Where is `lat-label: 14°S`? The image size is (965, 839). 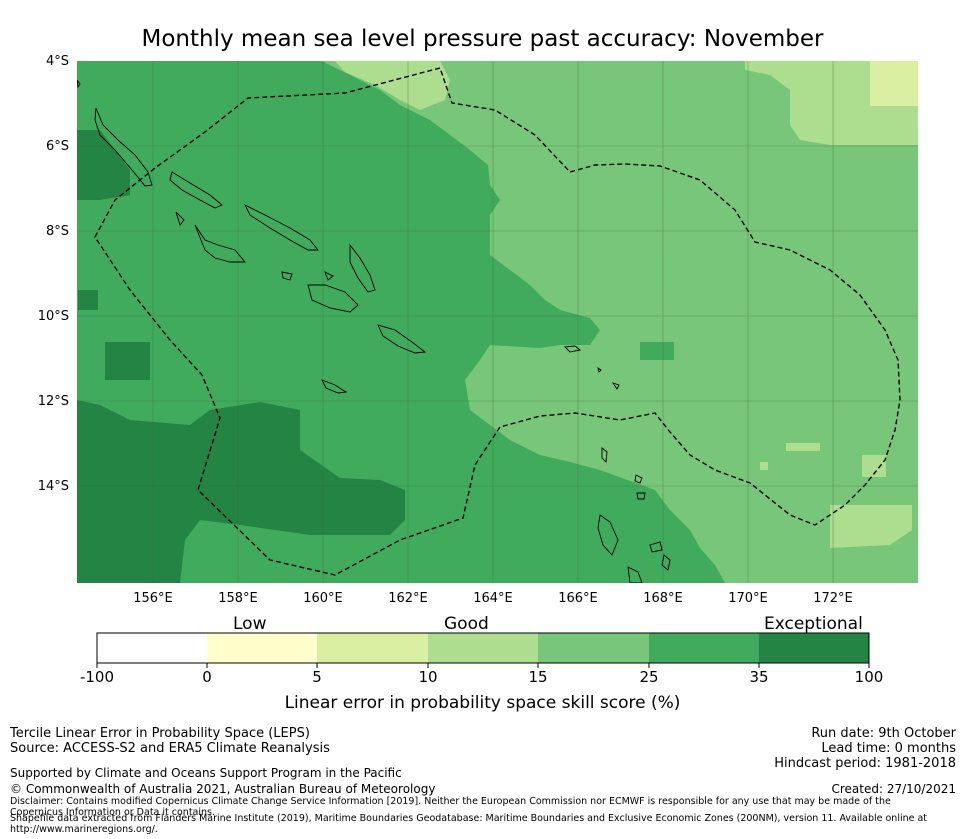 lat-label: 14°S is located at coordinates (53, 486).